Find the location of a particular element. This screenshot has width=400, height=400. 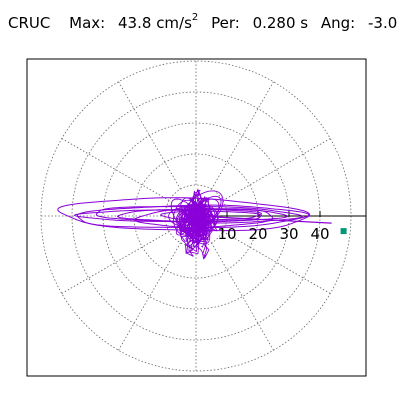

orbit-trace is located at coordinates (184, 224).